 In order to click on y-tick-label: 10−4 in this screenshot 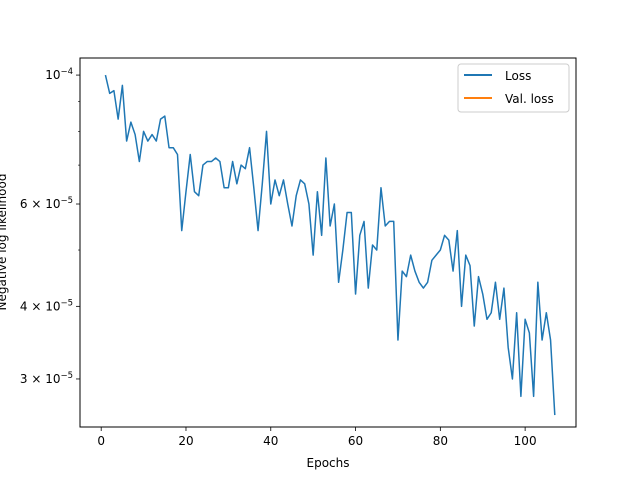, I will do `click(59, 74)`.